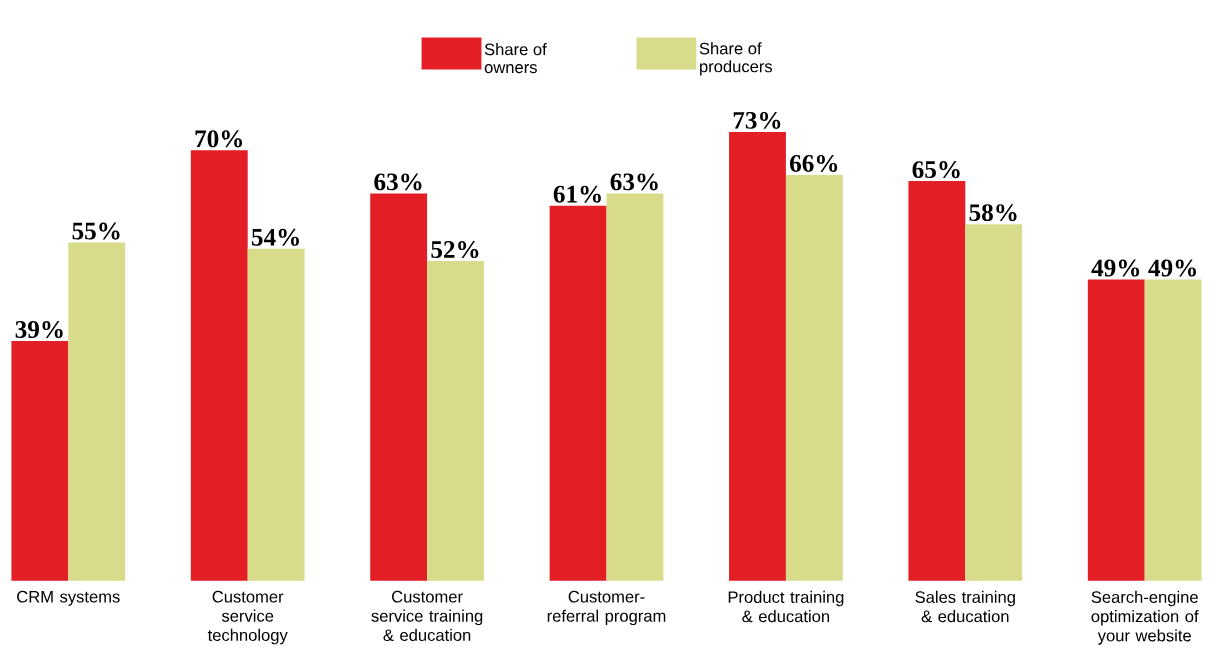 The image size is (1213, 649). Describe the element at coordinates (68, 598) in the screenshot. I see `x-tick-label: CRM systems` at that location.